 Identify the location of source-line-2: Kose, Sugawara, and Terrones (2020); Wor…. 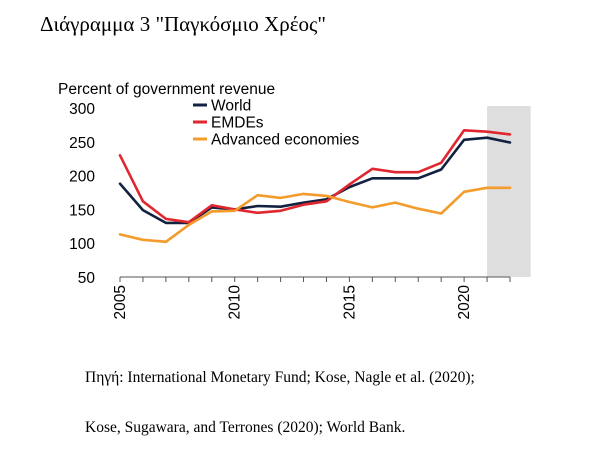
(245, 427).